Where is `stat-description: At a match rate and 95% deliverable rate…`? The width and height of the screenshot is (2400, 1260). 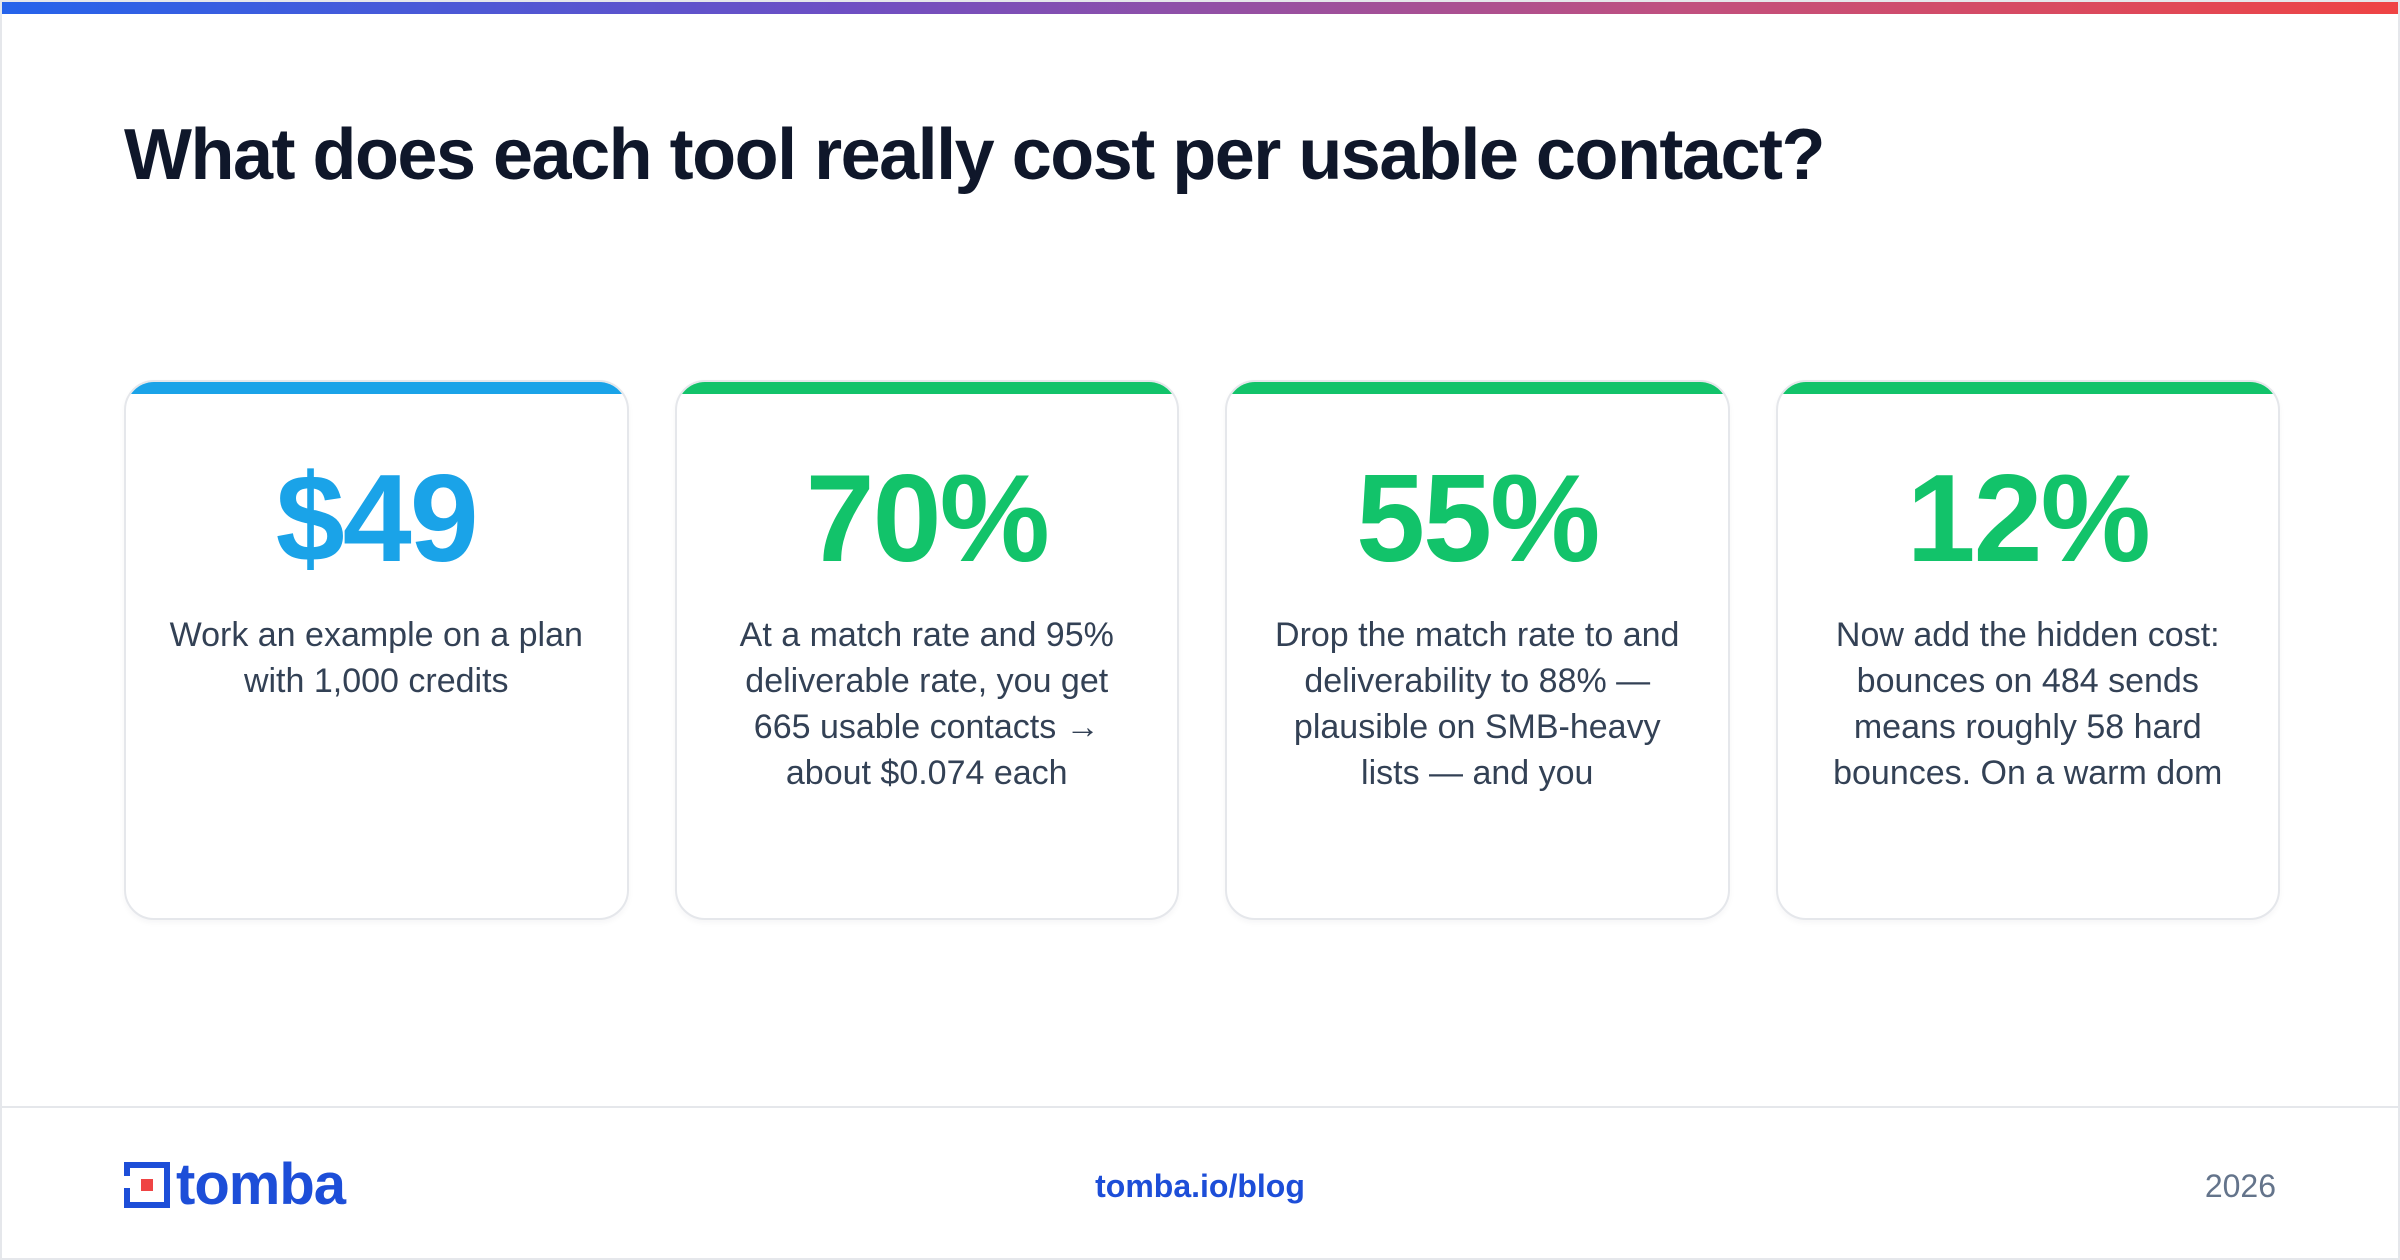
stat-description: At a match rate and 95% deliverable rate… is located at coordinates (926, 704).